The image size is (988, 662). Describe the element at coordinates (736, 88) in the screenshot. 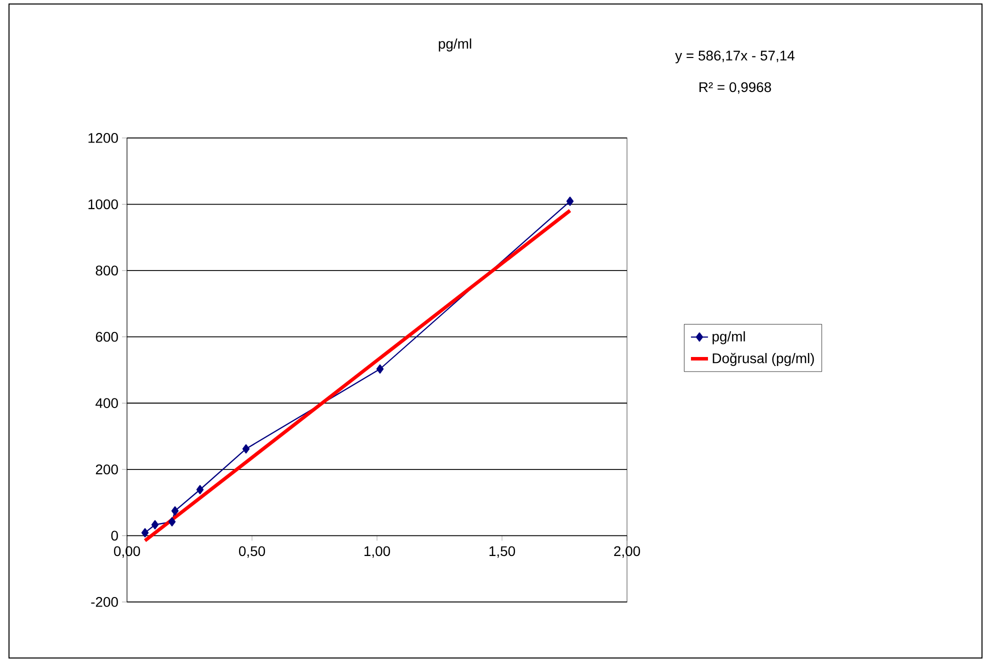

I see `text: R² = 0,9968` at that location.